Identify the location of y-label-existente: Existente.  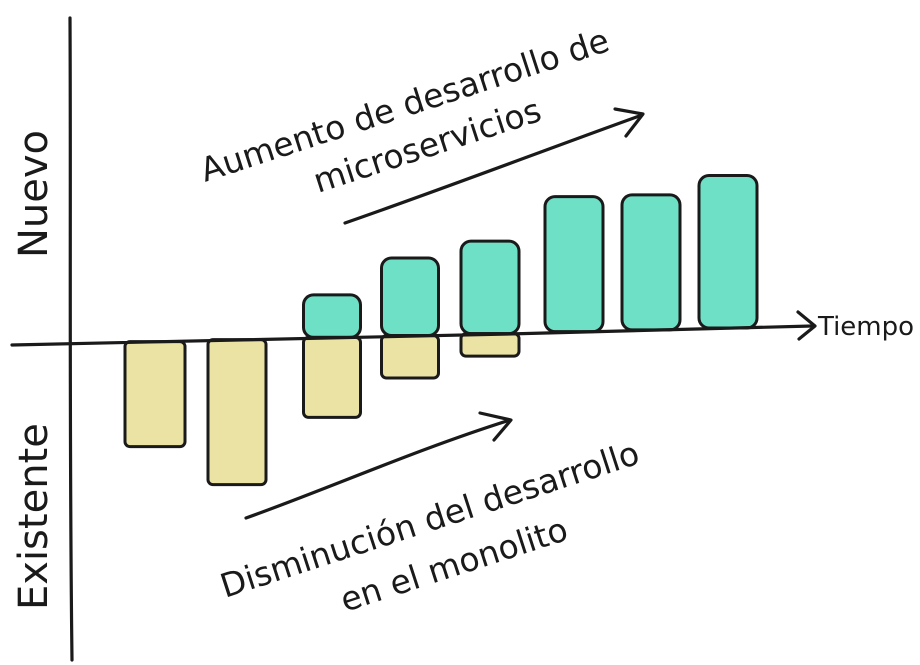
(34, 516).